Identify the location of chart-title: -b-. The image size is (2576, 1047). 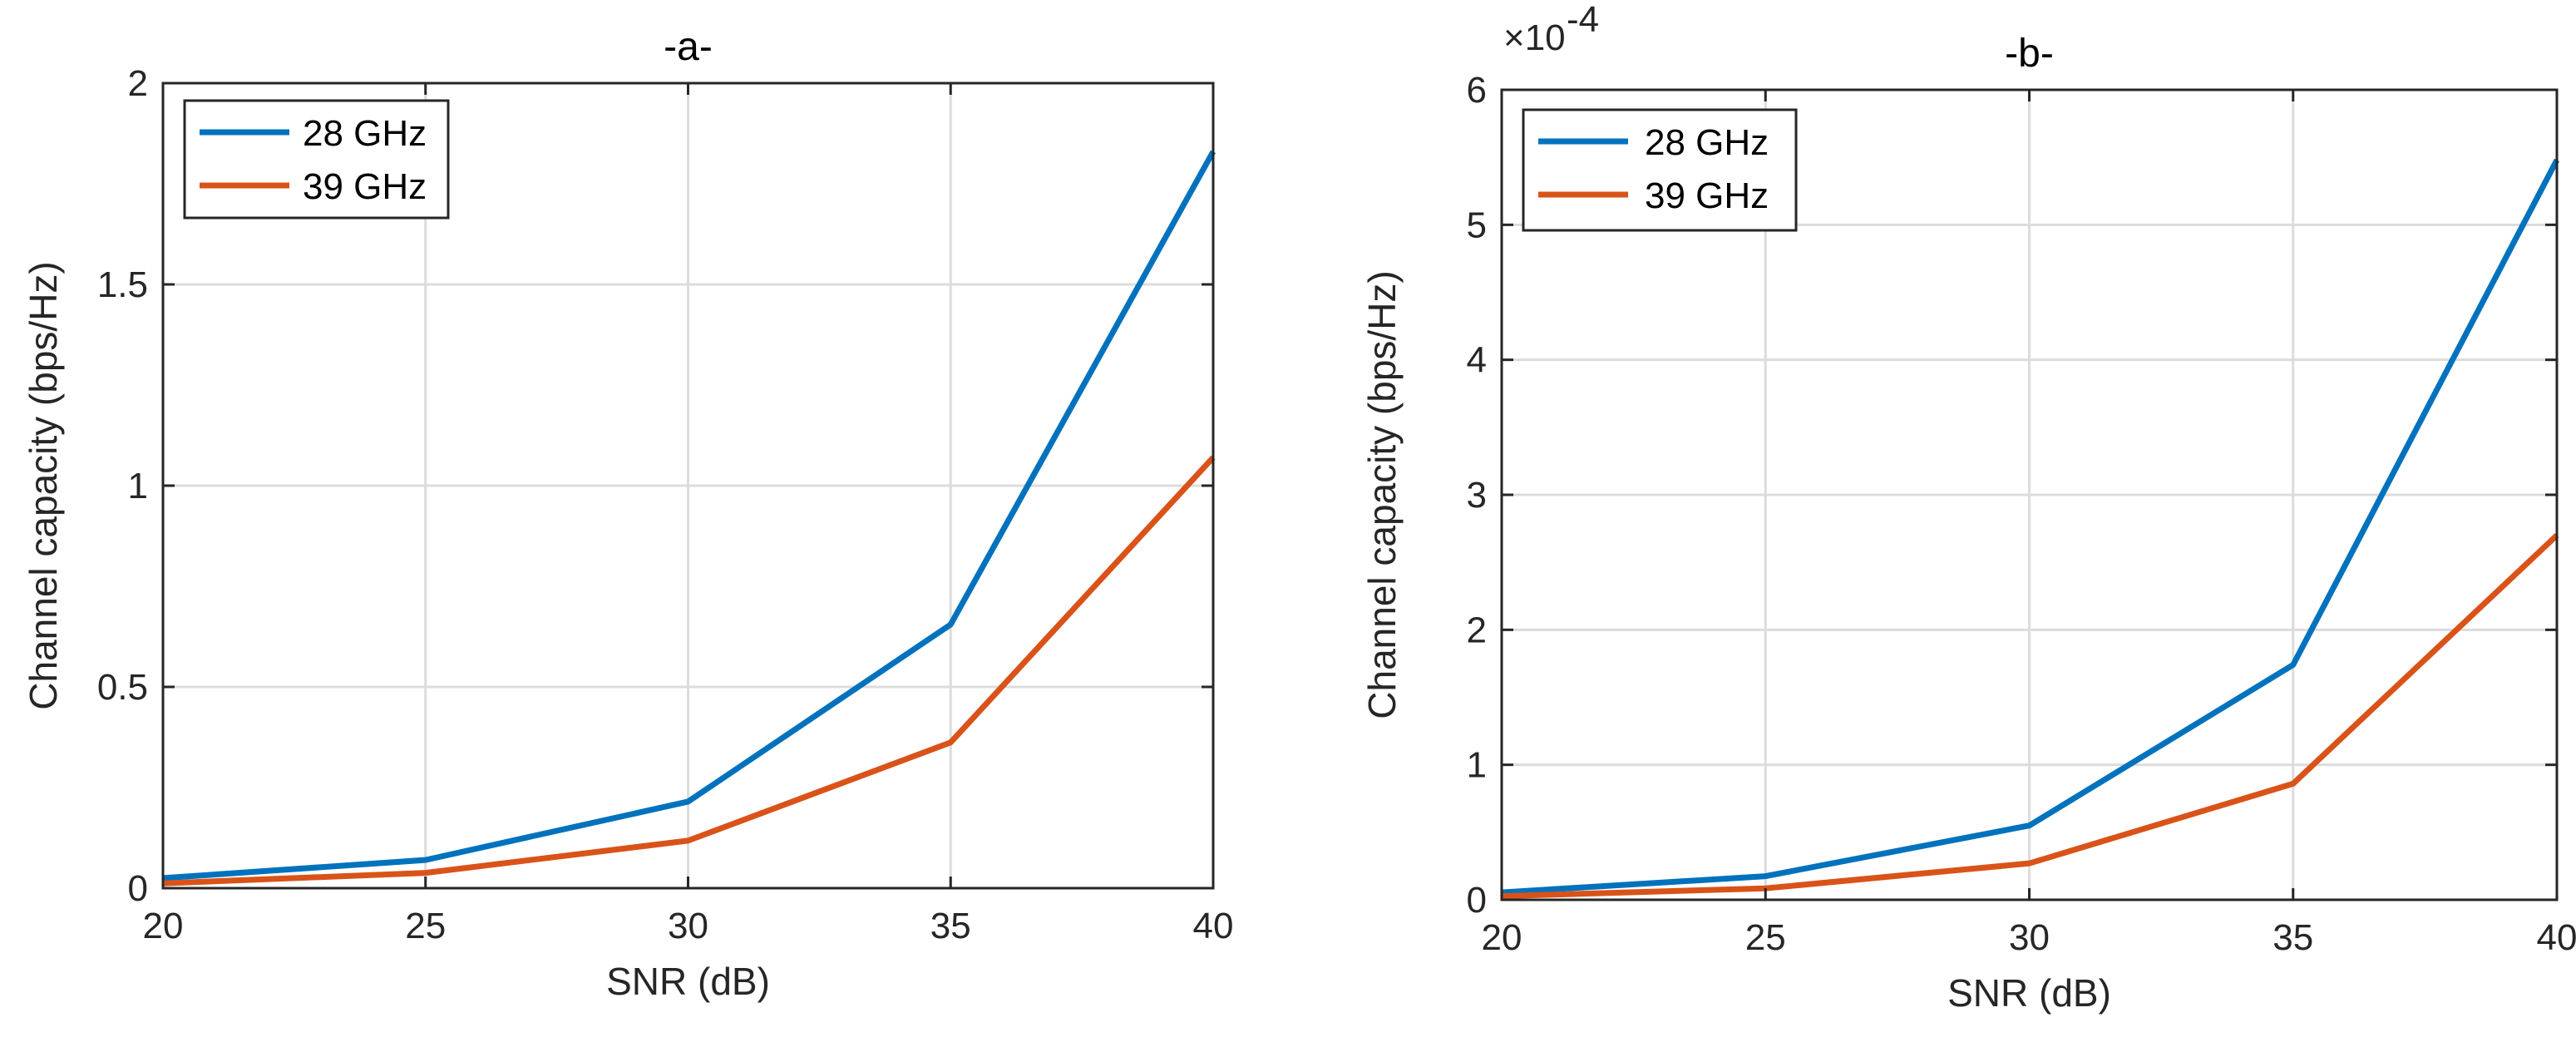
(2029, 54).